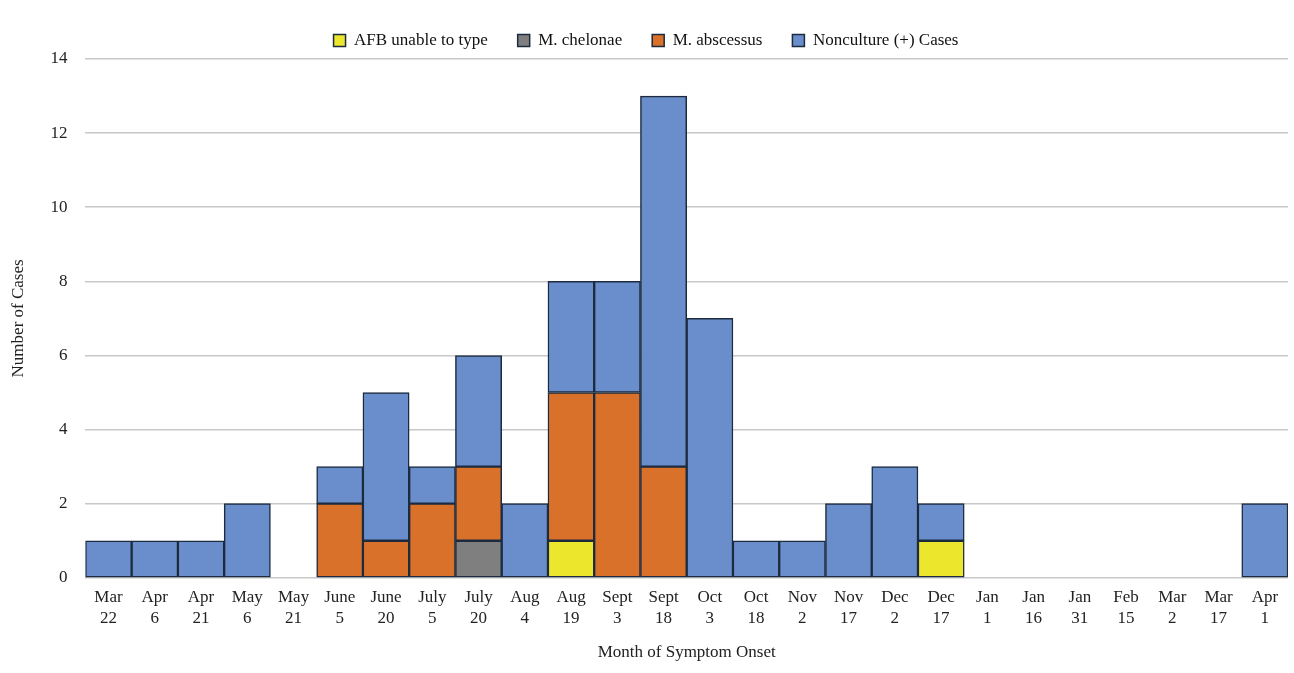 Image resolution: width=1294 pixels, height=673 pixels. I want to click on x-tick-label: Apr 1, so click(1265, 607).